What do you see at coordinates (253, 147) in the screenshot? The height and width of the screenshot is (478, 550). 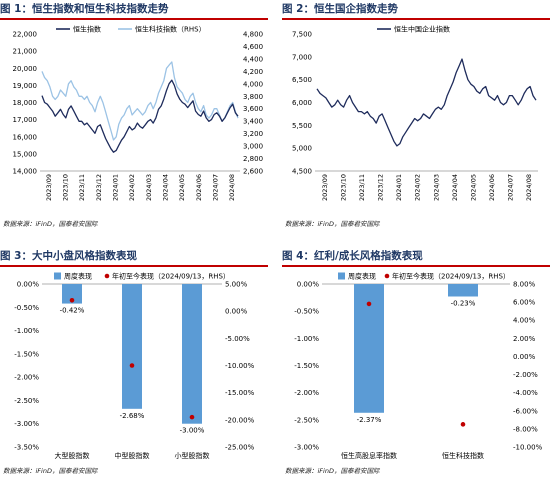 I see `y2-tick-label: 3,000` at bounding box center [253, 147].